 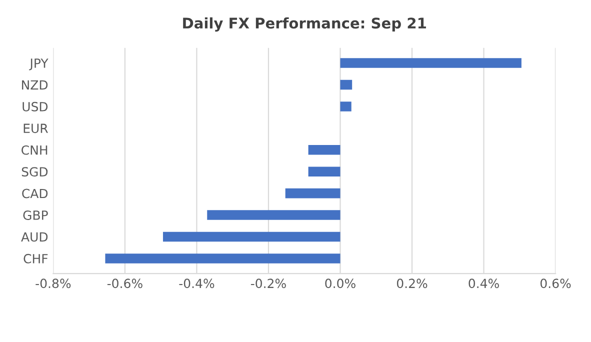 What do you see at coordinates (35, 85) in the screenshot?
I see `y-tick-label: NZD` at bounding box center [35, 85].